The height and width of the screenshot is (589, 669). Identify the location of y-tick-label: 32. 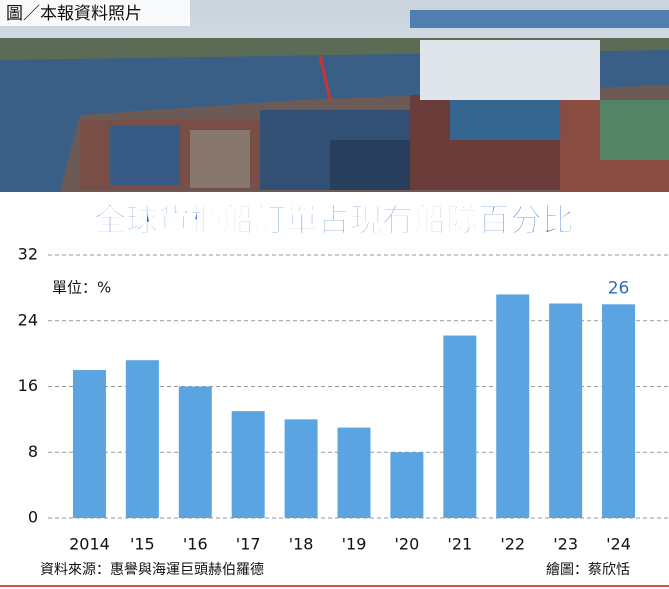
(28, 254).